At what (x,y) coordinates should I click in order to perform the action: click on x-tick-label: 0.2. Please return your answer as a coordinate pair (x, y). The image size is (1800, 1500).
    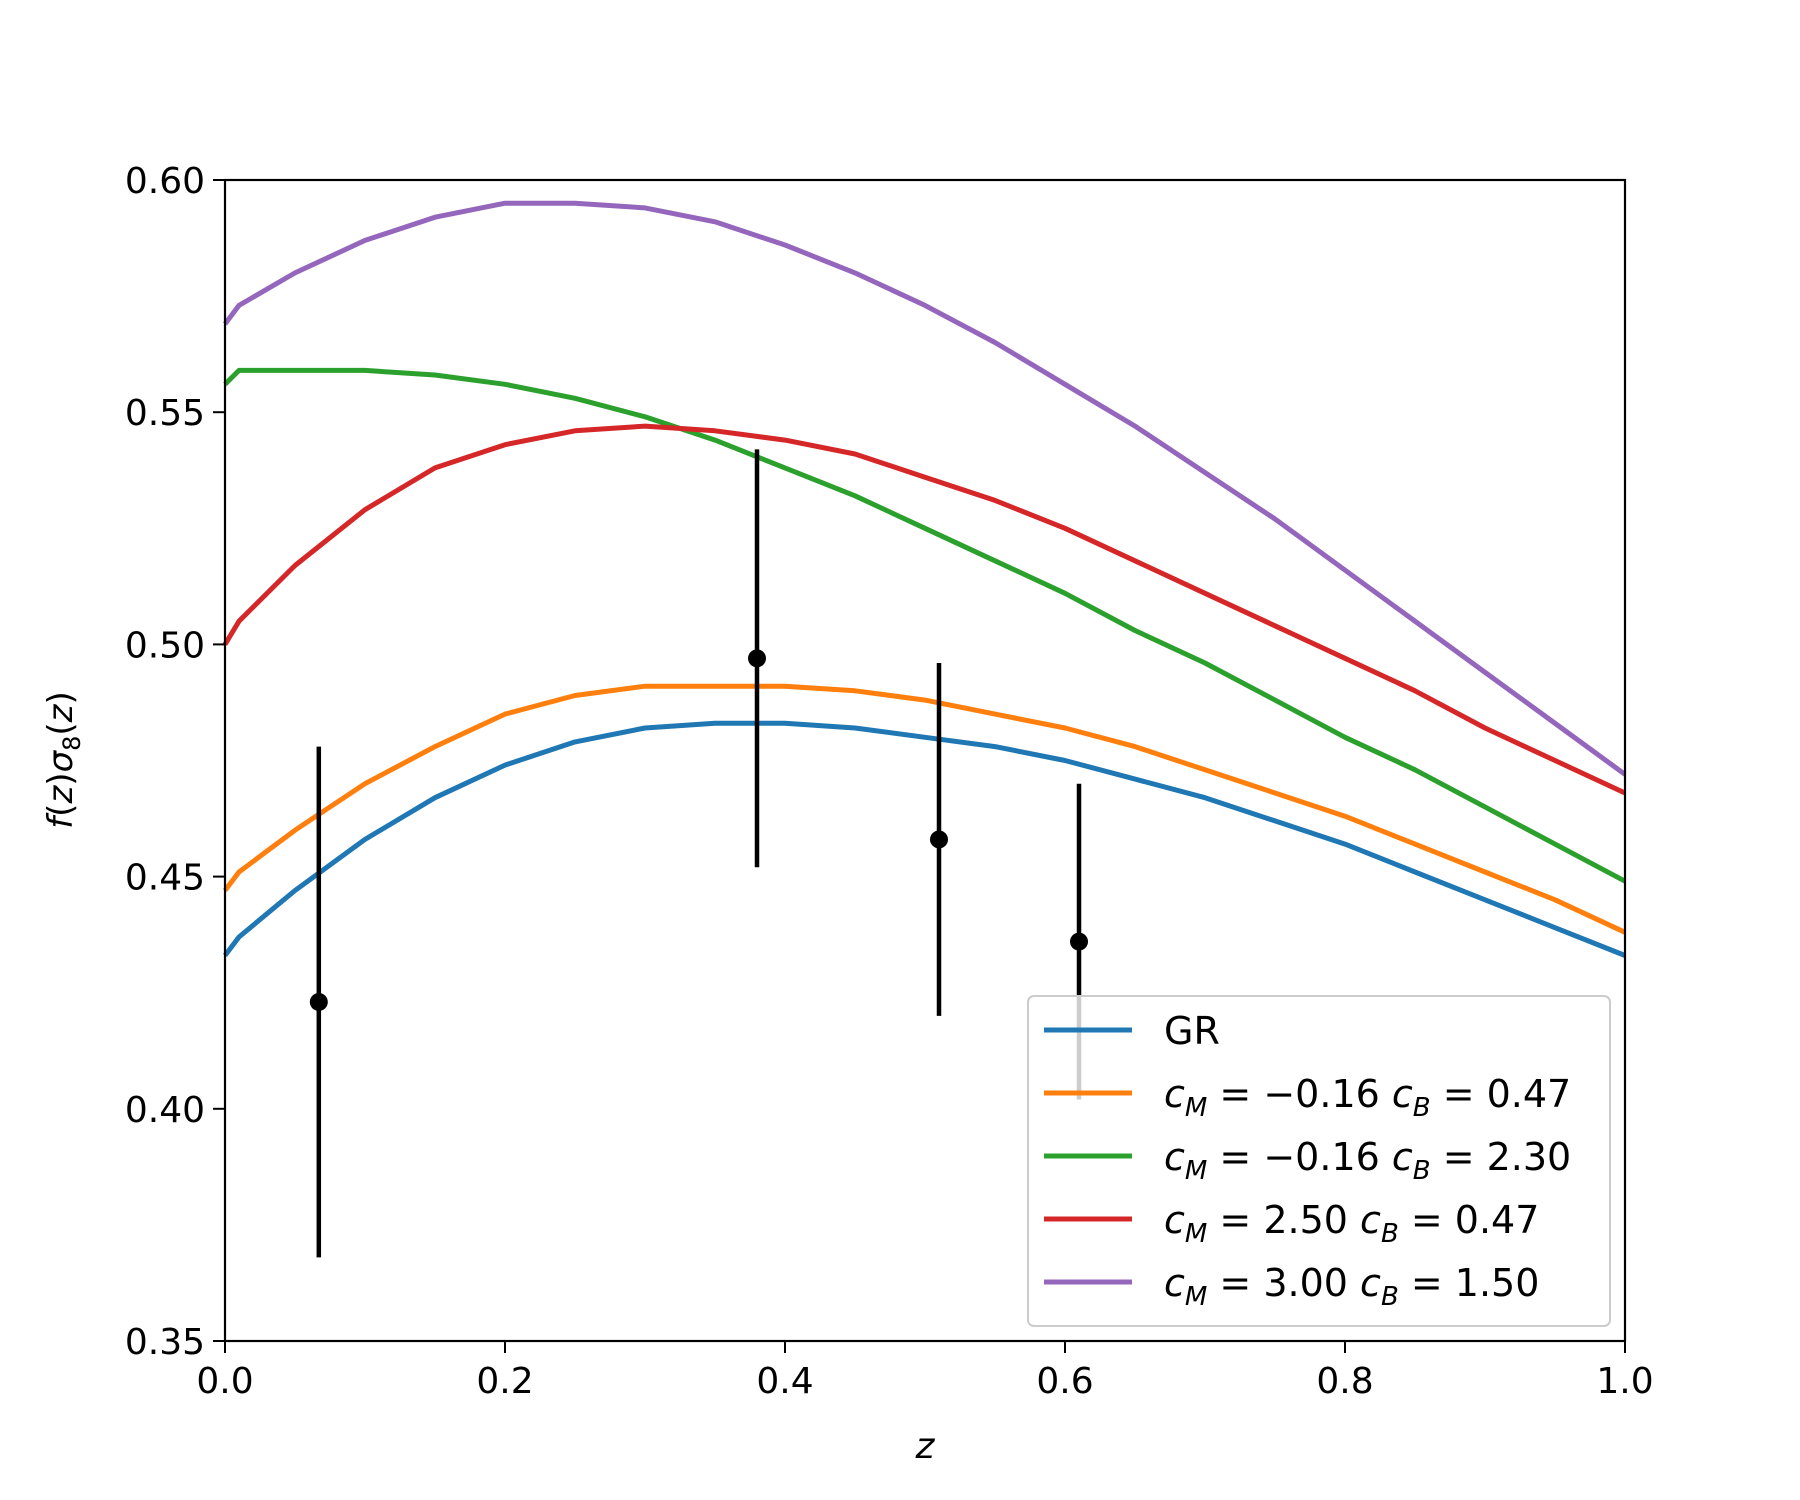
    Looking at the image, I should click on (504, 1381).